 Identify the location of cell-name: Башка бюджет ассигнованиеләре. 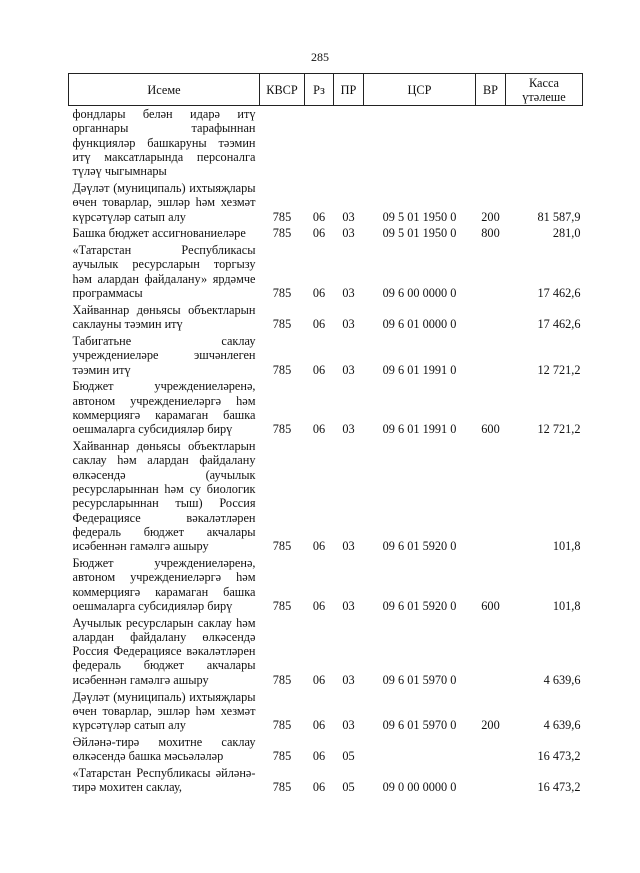
(159, 233).